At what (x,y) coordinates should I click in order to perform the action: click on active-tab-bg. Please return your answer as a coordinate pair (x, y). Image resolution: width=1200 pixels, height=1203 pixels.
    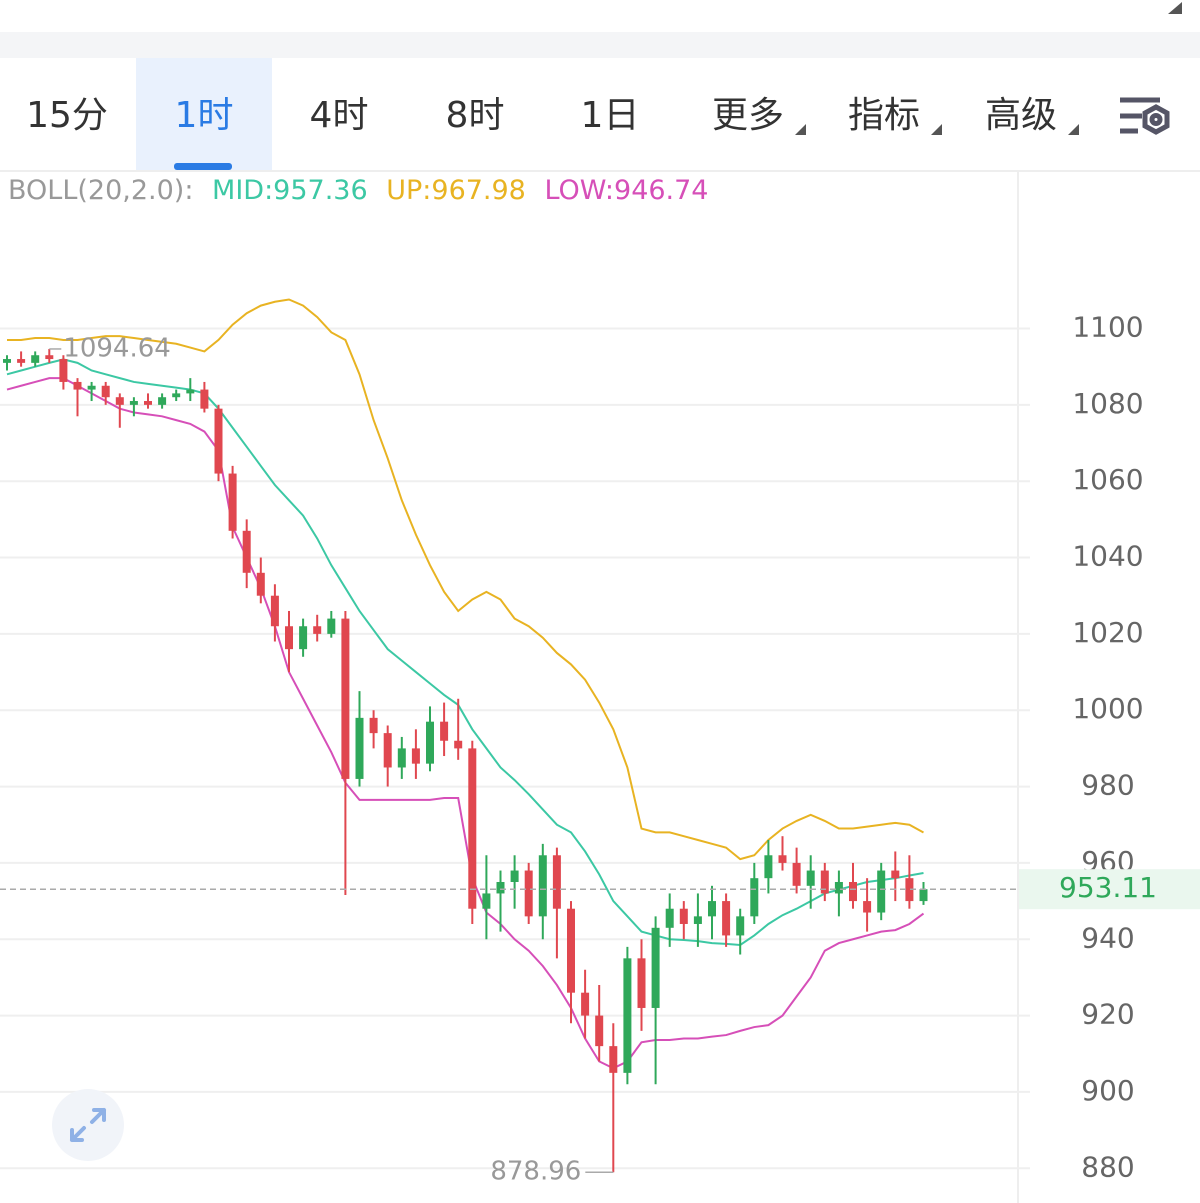
    Looking at the image, I should click on (204, 114).